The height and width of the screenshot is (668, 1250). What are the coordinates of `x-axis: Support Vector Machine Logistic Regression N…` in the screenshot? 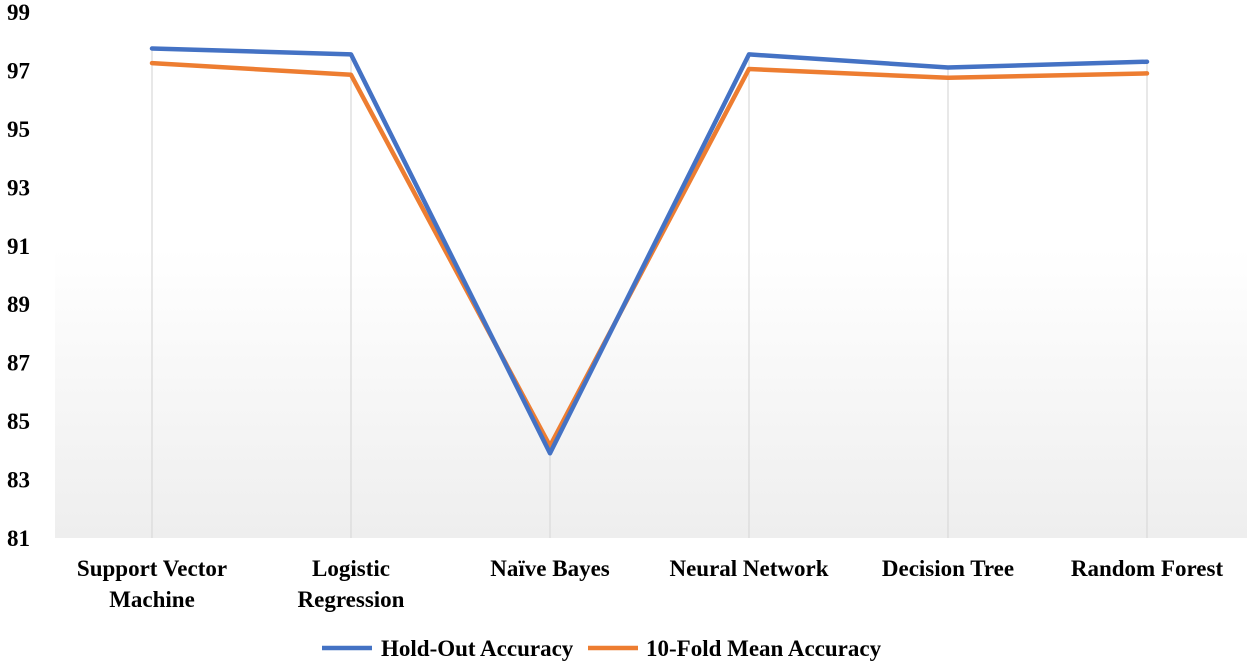 It's located at (650, 584).